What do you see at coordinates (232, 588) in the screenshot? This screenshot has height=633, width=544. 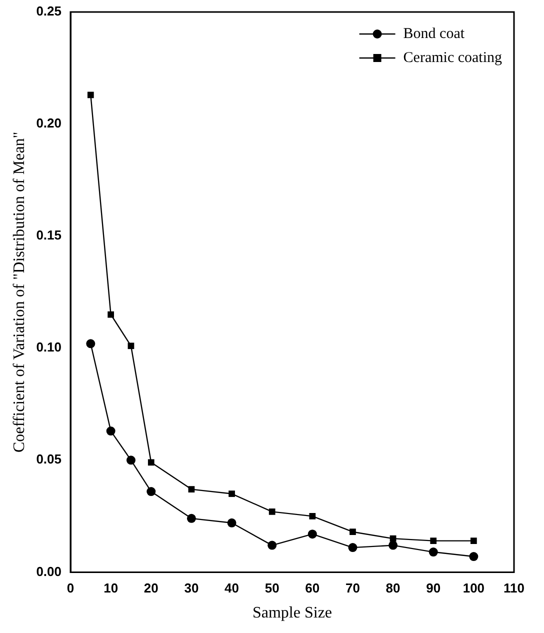 I see `x-tick-label: 40` at bounding box center [232, 588].